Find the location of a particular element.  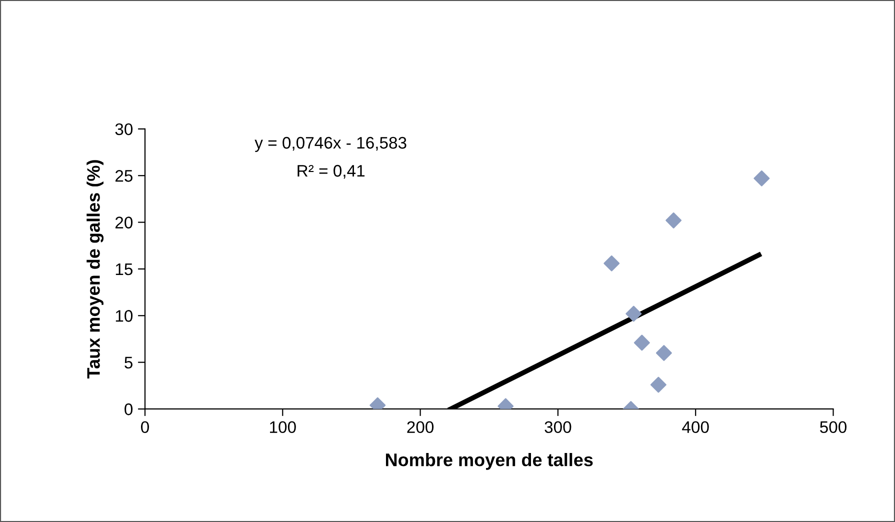

y-tick-label: 25 is located at coordinates (123, 176).